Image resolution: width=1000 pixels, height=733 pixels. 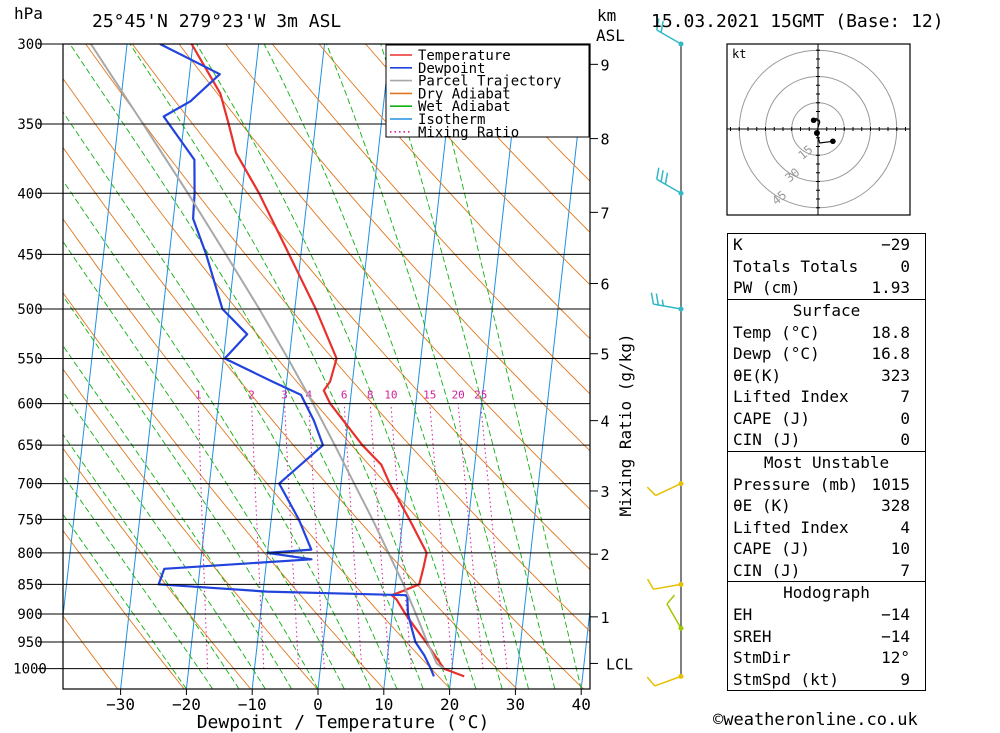 What do you see at coordinates (821, 375) in the screenshot?
I see `table-row: θE(K) 323` at bounding box center [821, 375].